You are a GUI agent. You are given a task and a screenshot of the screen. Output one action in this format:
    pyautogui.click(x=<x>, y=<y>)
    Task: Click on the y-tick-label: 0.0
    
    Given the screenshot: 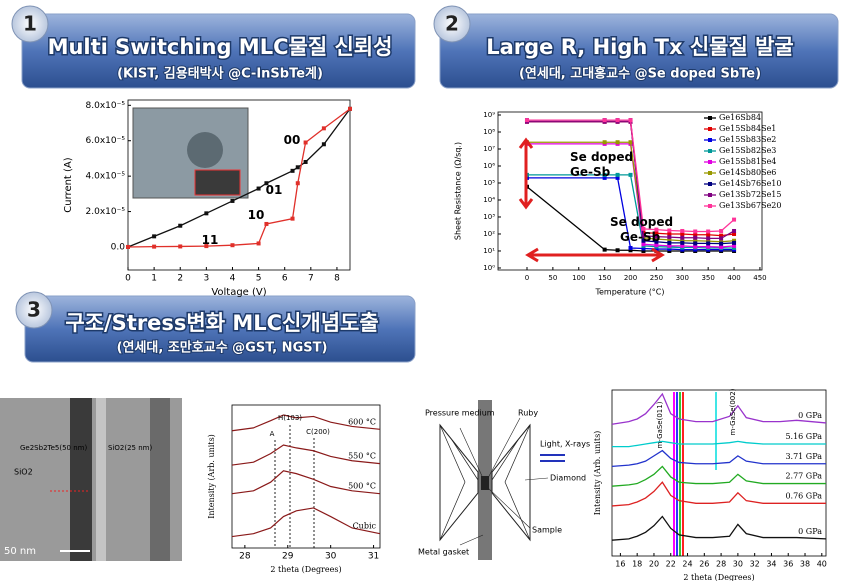 What is the action you would take?
    pyautogui.click(x=118, y=247)
    